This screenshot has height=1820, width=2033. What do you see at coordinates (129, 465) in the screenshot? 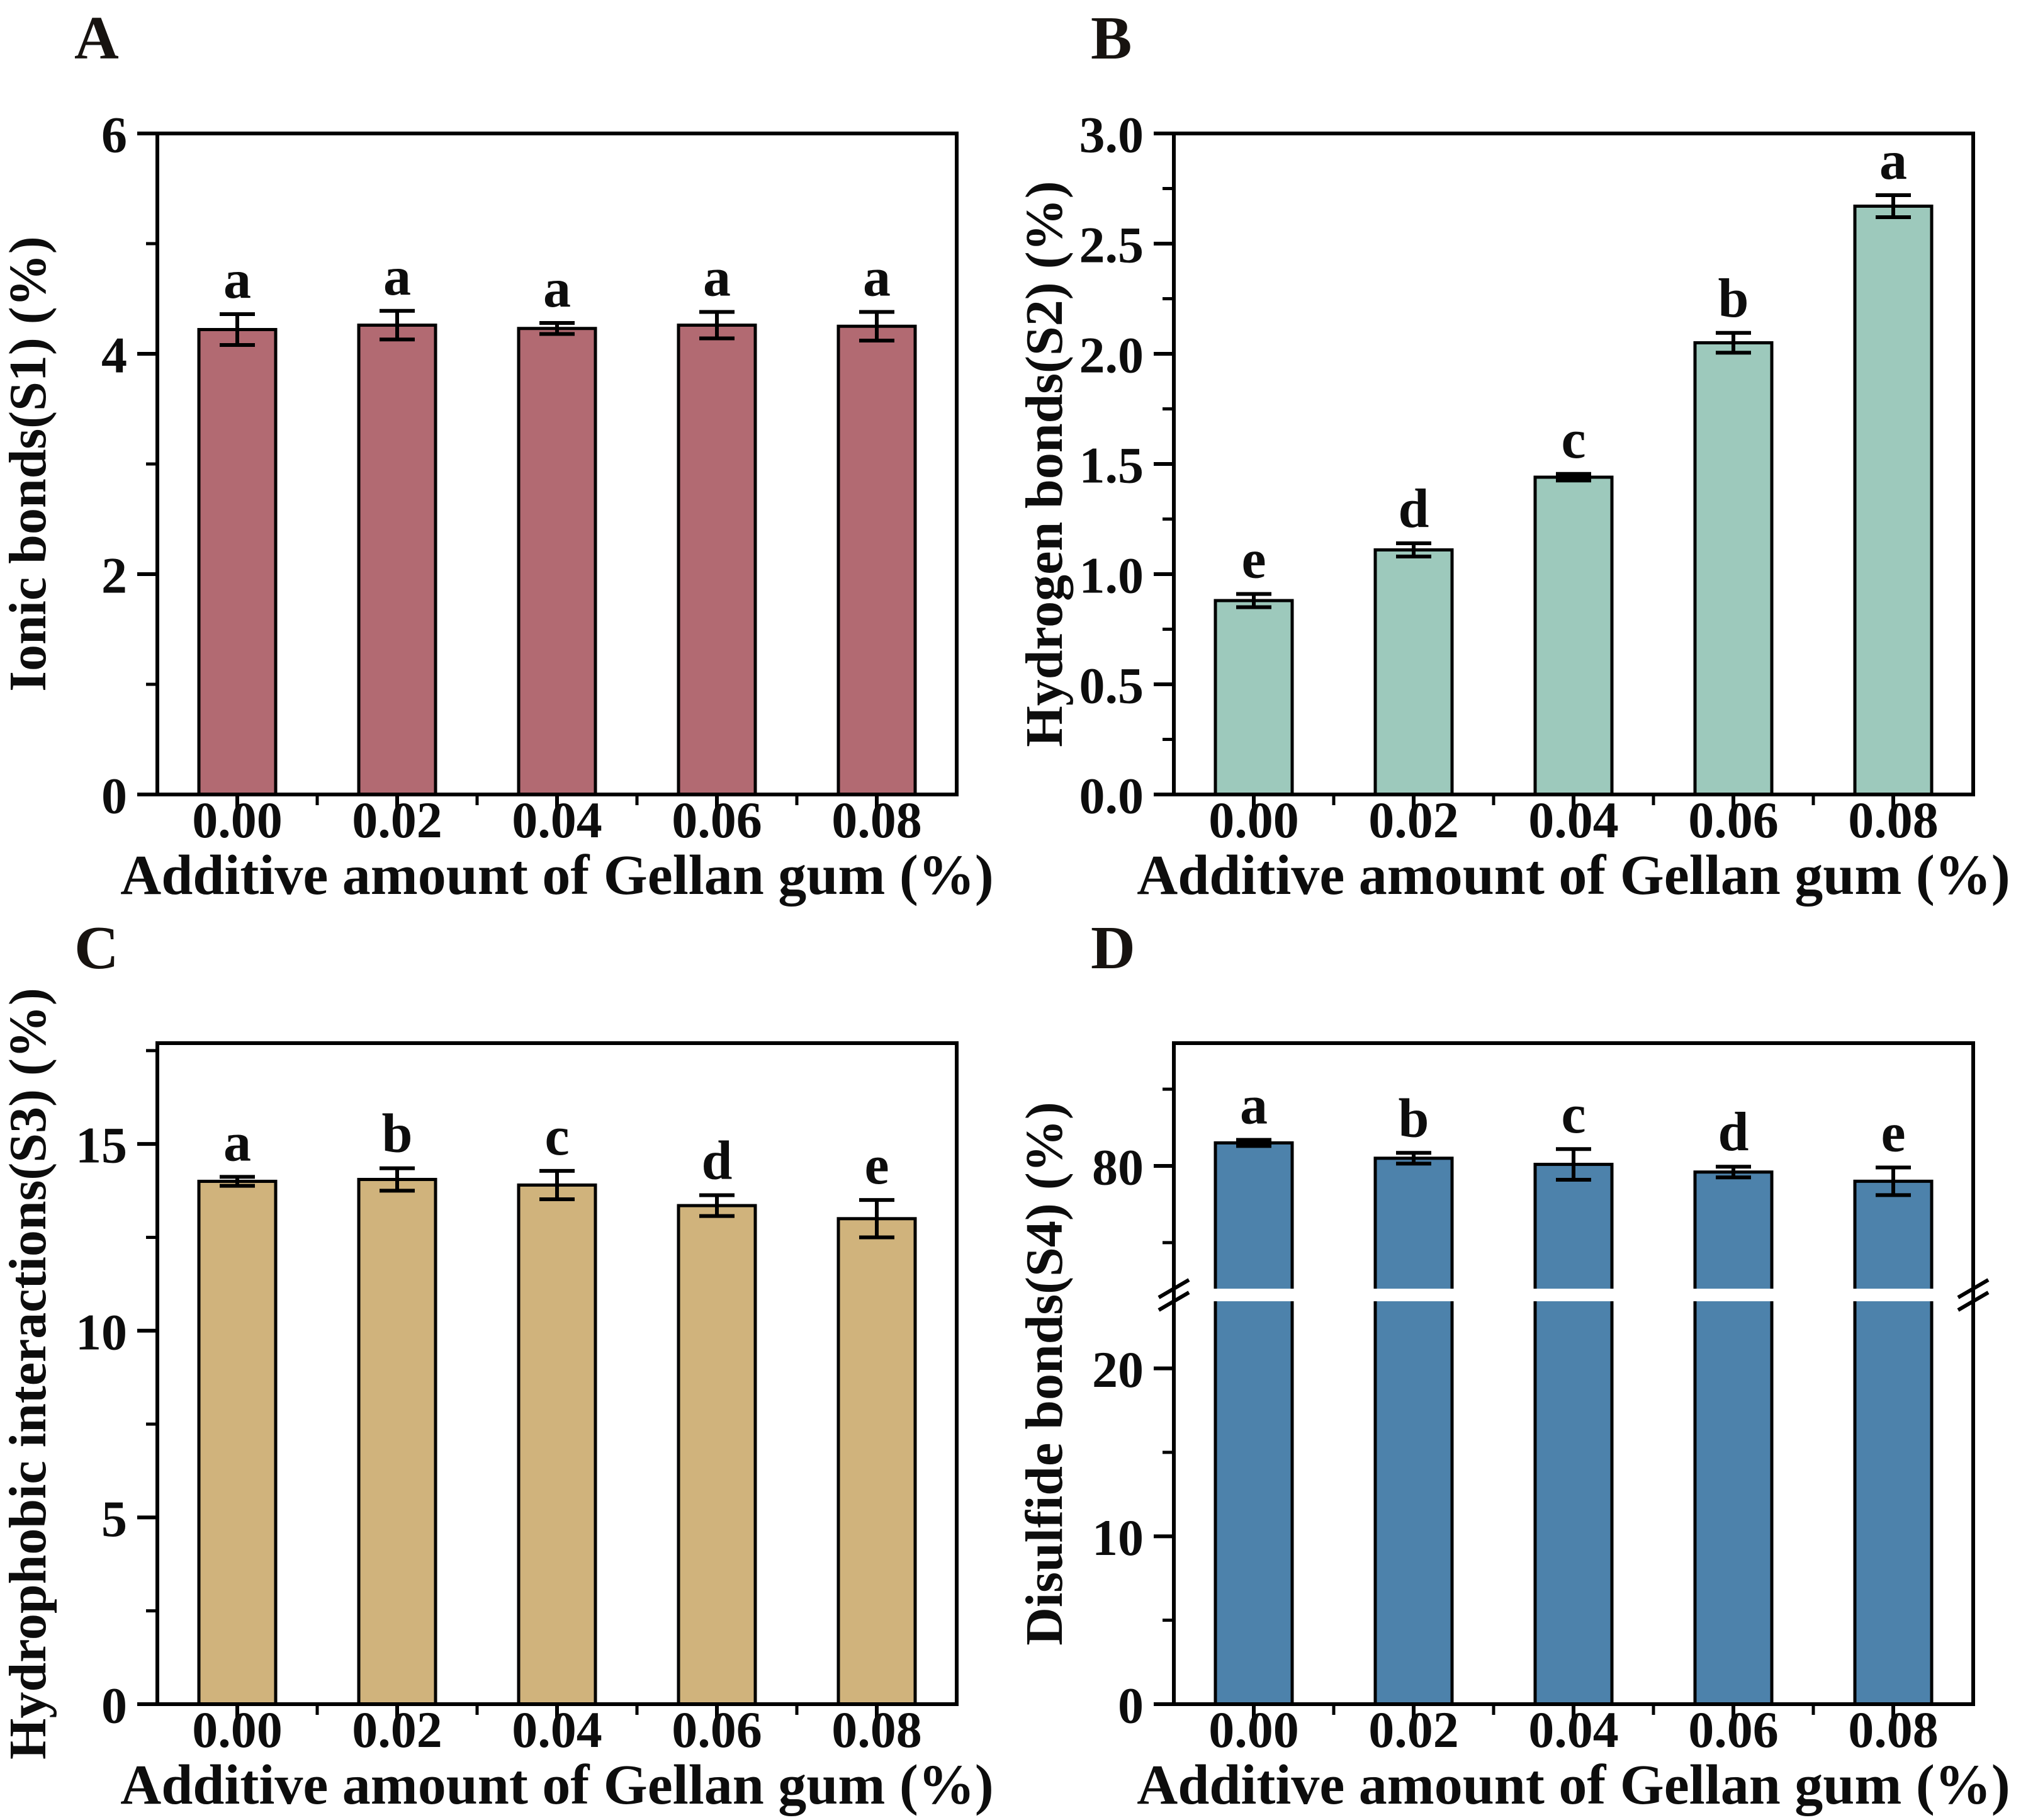
I see `y-axis-ticks: 0 2 4 6` at bounding box center [129, 465].